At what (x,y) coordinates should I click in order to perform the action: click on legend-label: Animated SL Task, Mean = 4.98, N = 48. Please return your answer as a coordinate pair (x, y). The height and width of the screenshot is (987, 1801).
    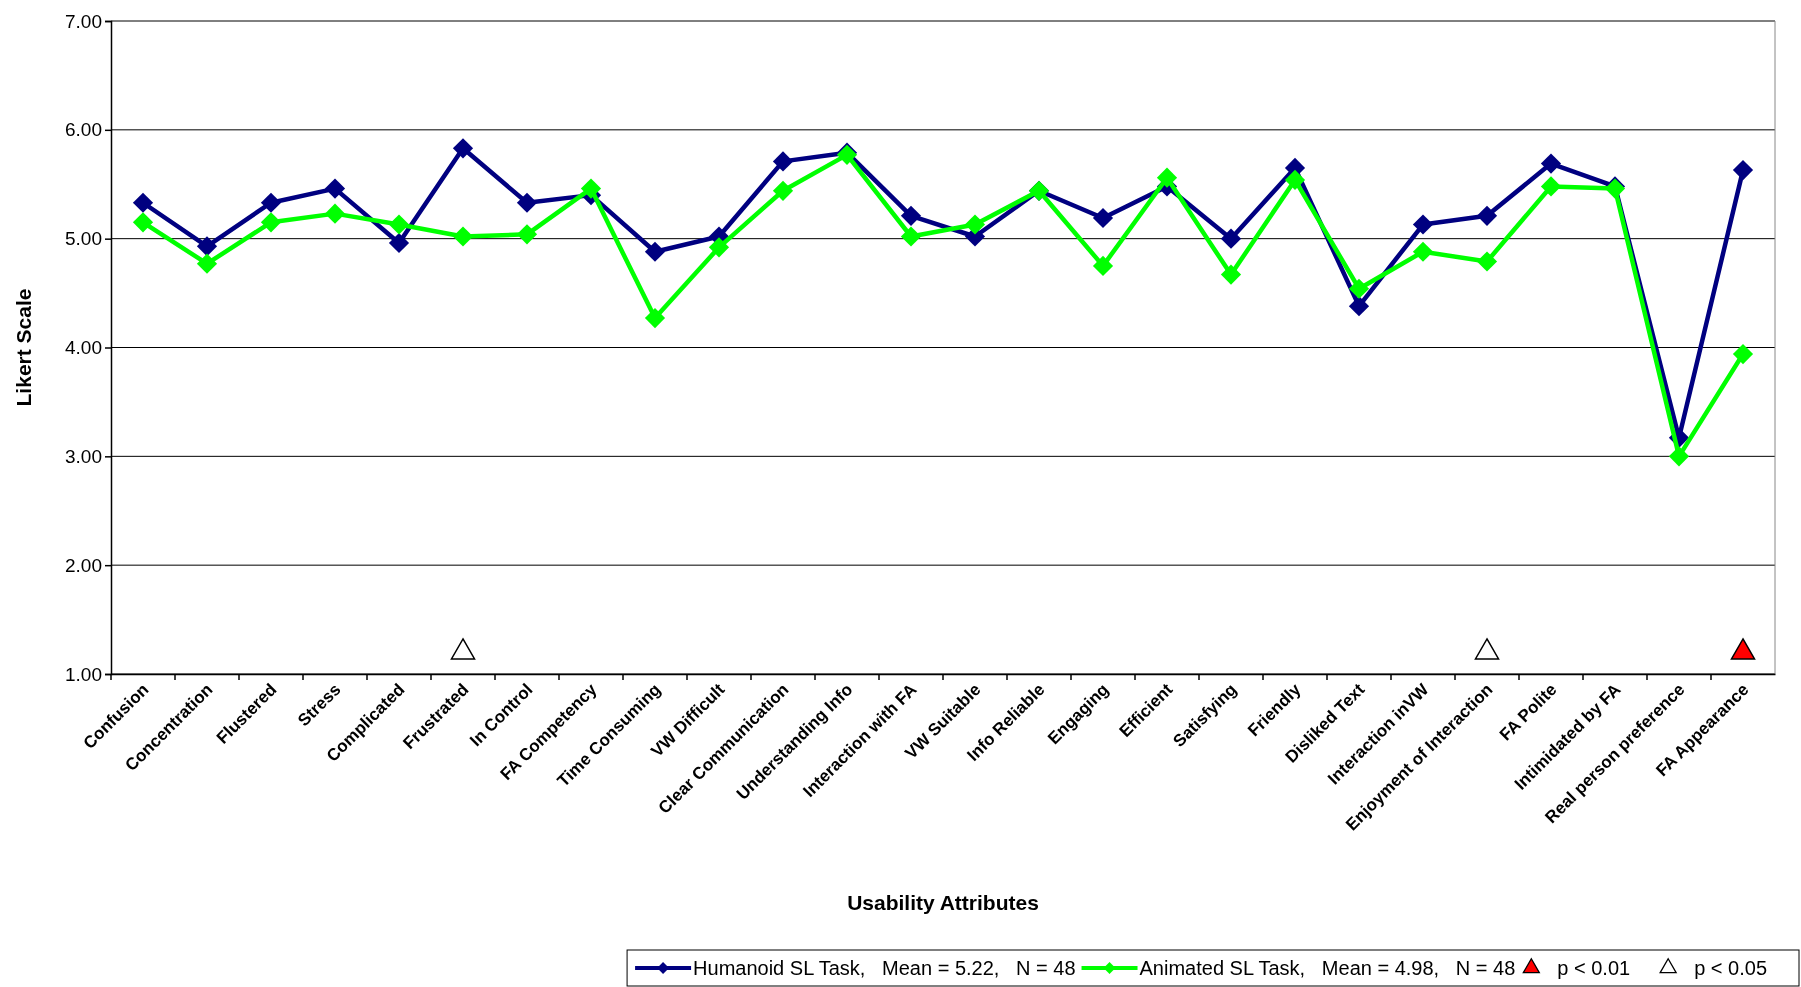
    Looking at the image, I should click on (1327, 968).